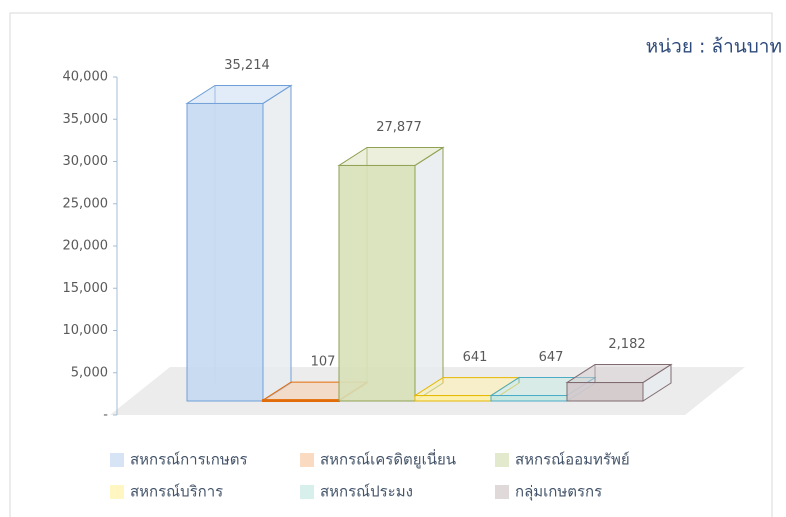  What do you see at coordinates (388, 459) in the screenshot?
I see `legend-label: สหกรณ์เครดิตยูเนี่ยน` at bounding box center [388, 459].